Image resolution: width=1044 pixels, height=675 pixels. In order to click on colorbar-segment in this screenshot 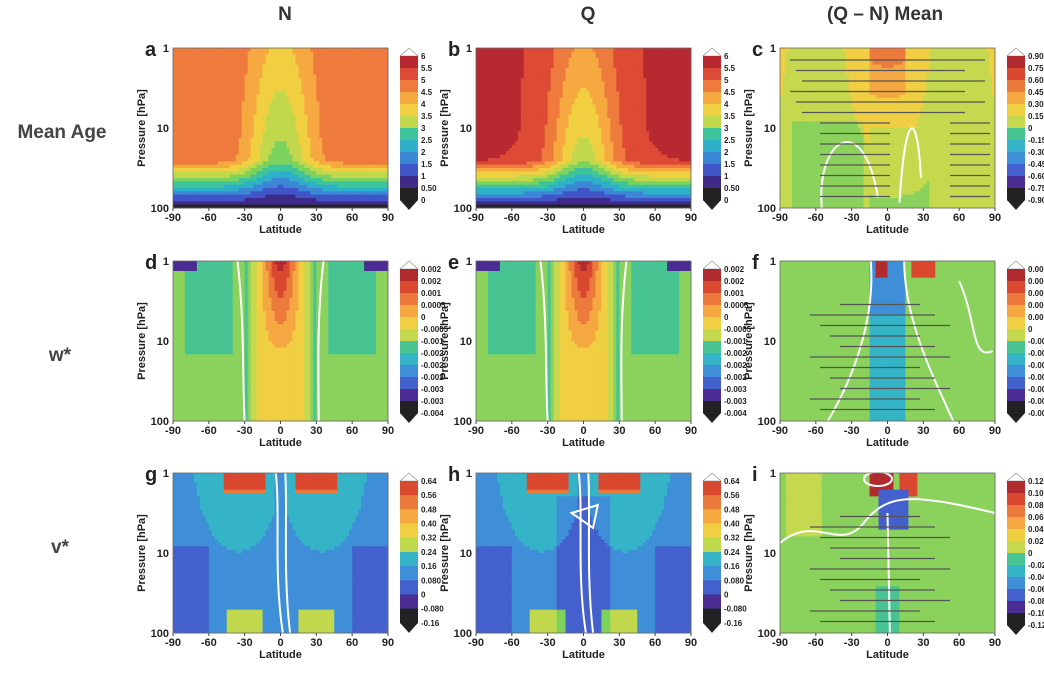, I will do `click(409, 158)`.